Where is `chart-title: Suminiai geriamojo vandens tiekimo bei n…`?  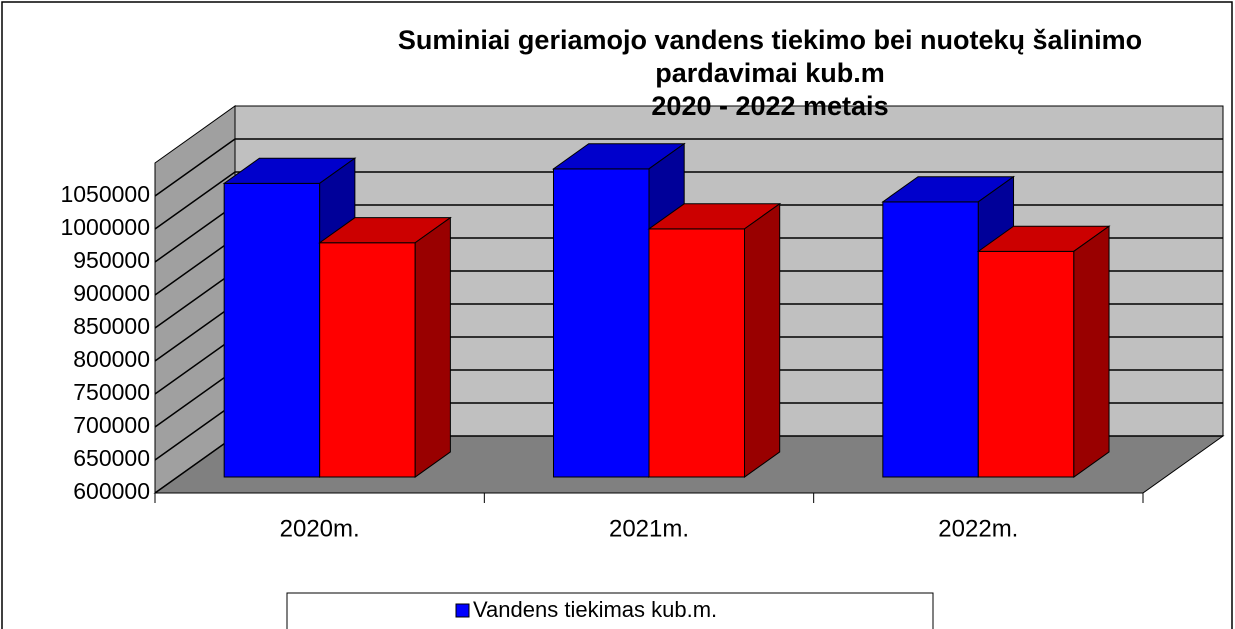 chart-title: Suminiai geriamojo vandens tiekimo bei n… is located at coordinates (770, 73).